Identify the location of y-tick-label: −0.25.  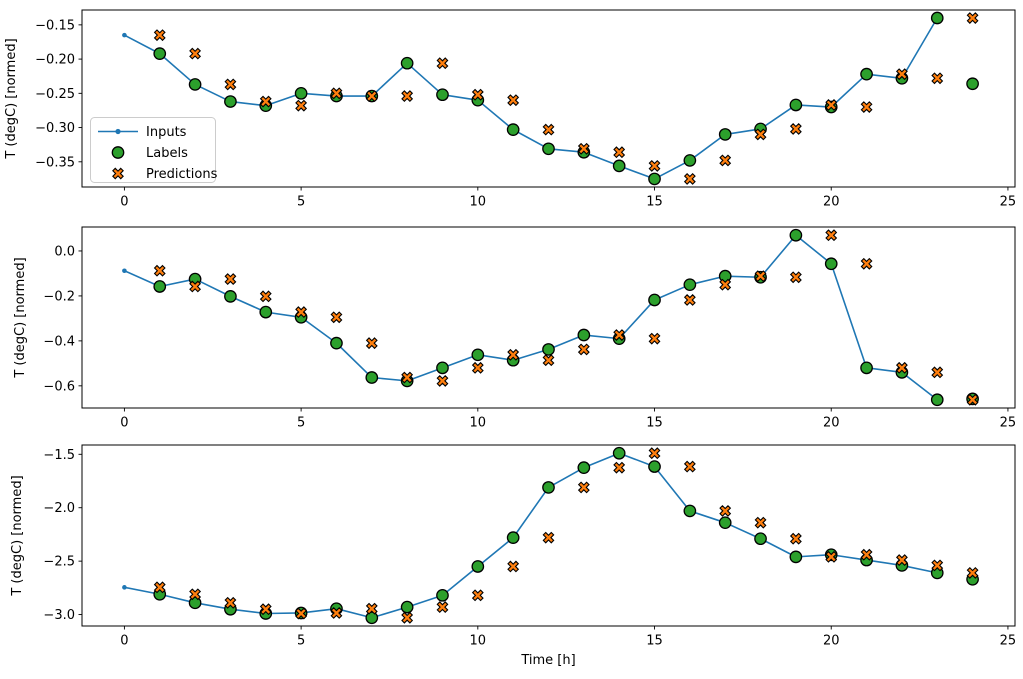
(55, 94).